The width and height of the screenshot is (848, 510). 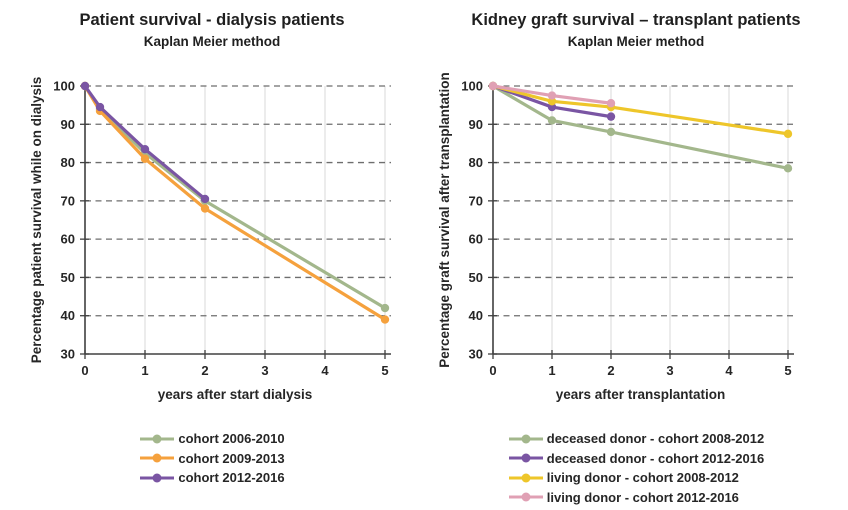 What do you see at coordinates (231, 439) in the screenshot?
I see `legend-label: cohort 2006-2010` at bounding box center [231, 439].